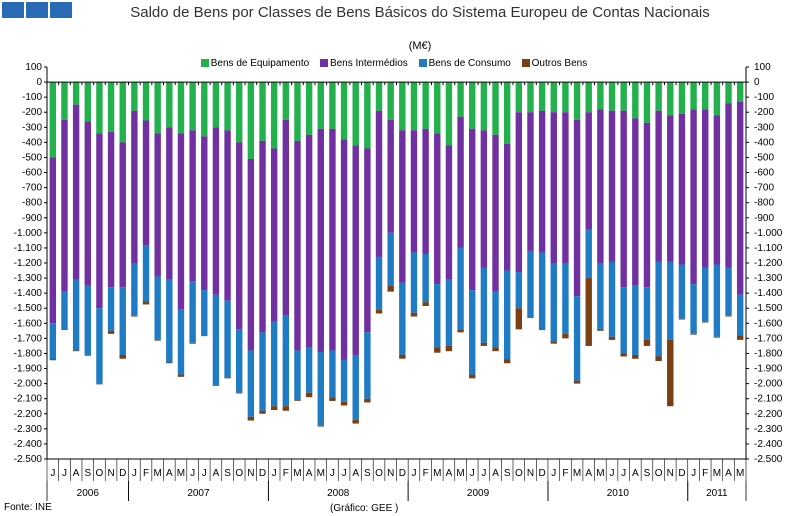  Describe the element at coordinates (338, 493) in the screenshot. I see `x-year-label: 2008` at that location.